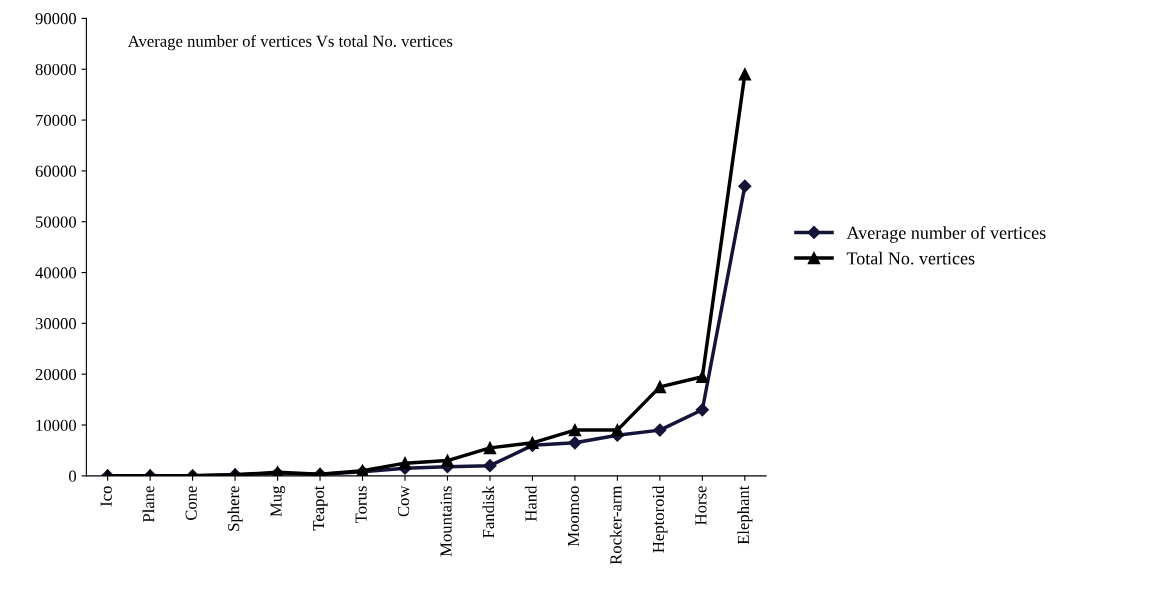  Describe the element at coordinates (72, 476) in the screenshot. I see `y-tick-label: 0` at that location.